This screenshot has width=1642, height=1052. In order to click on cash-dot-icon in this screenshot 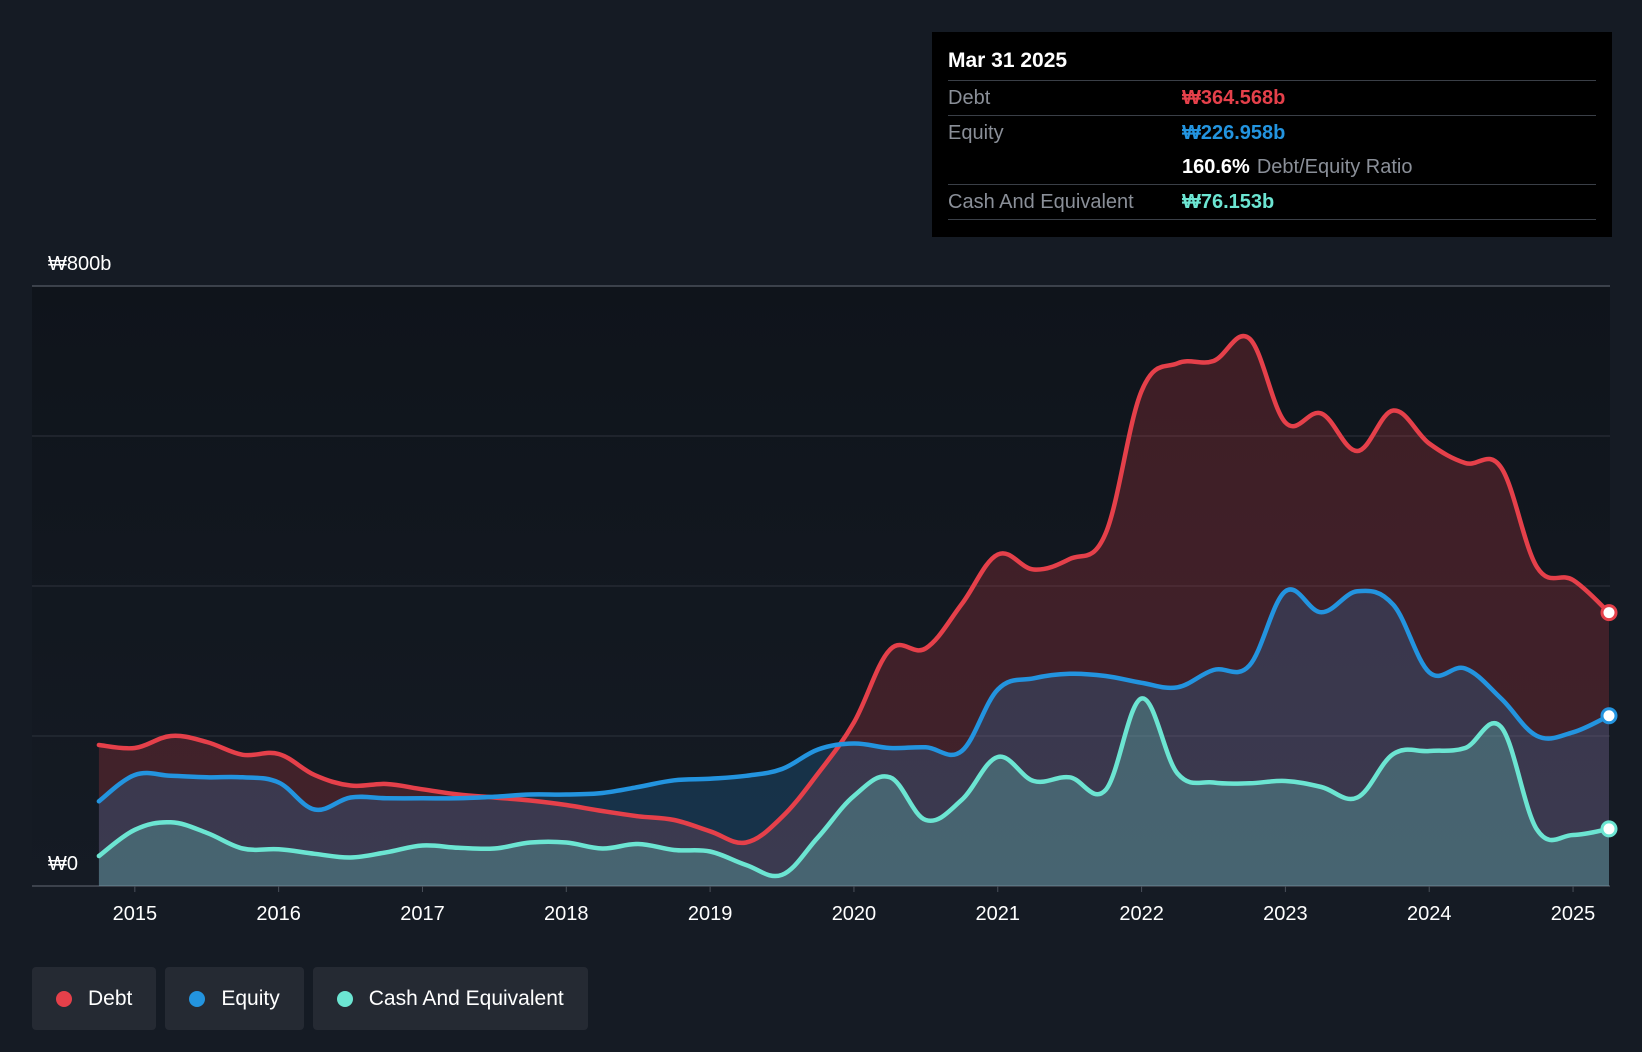, I will do `click(344, 998)`.